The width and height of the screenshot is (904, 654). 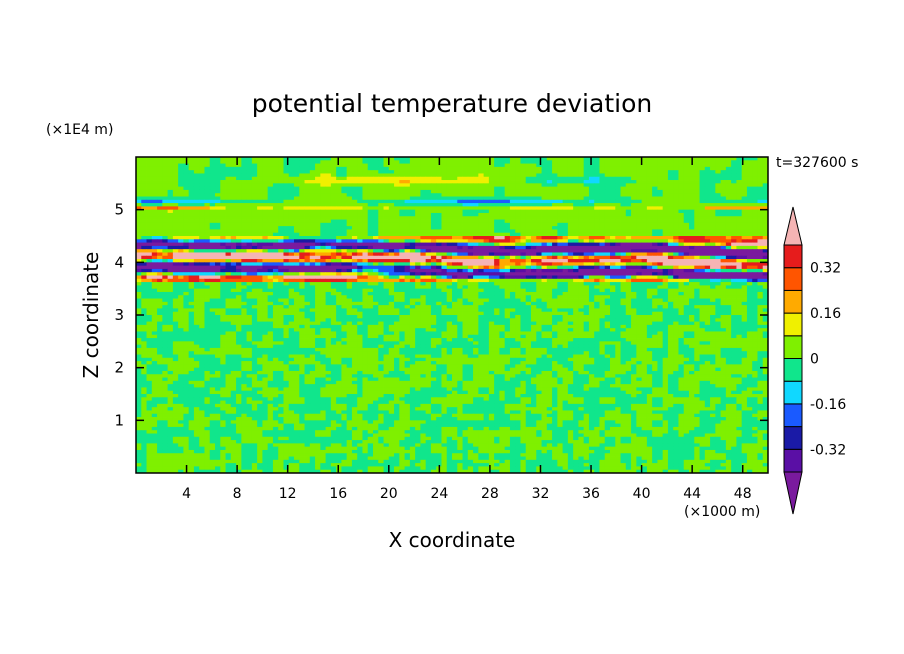 What do you see at coordinates (119, 368) in the screenshot?
I see `y-tick-label-1: 2` at bounding box center [119, 368].